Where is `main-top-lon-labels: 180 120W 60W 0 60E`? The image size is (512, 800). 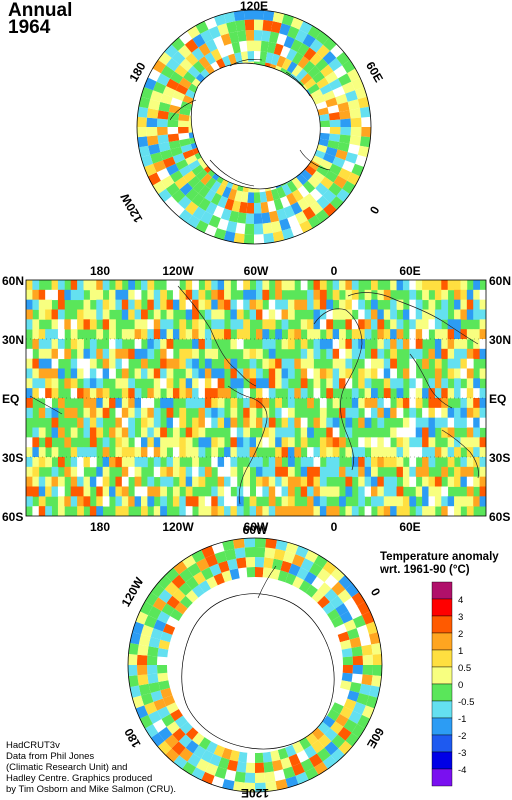 main-top-lon-labels: 180 120W 60W 0 60E is located at coordinates (255, 271).